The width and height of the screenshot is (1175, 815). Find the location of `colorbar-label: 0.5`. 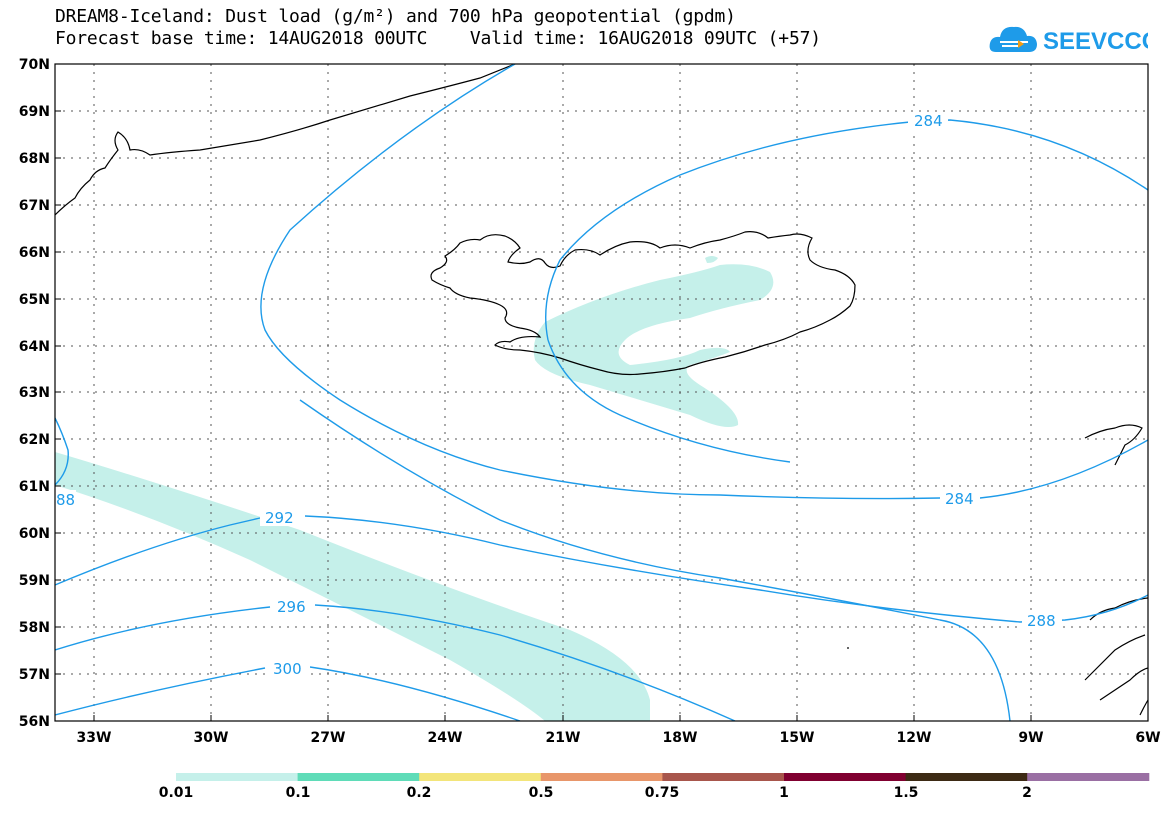

colorbar-label: 0.5 is located at coordinates (541, 793).